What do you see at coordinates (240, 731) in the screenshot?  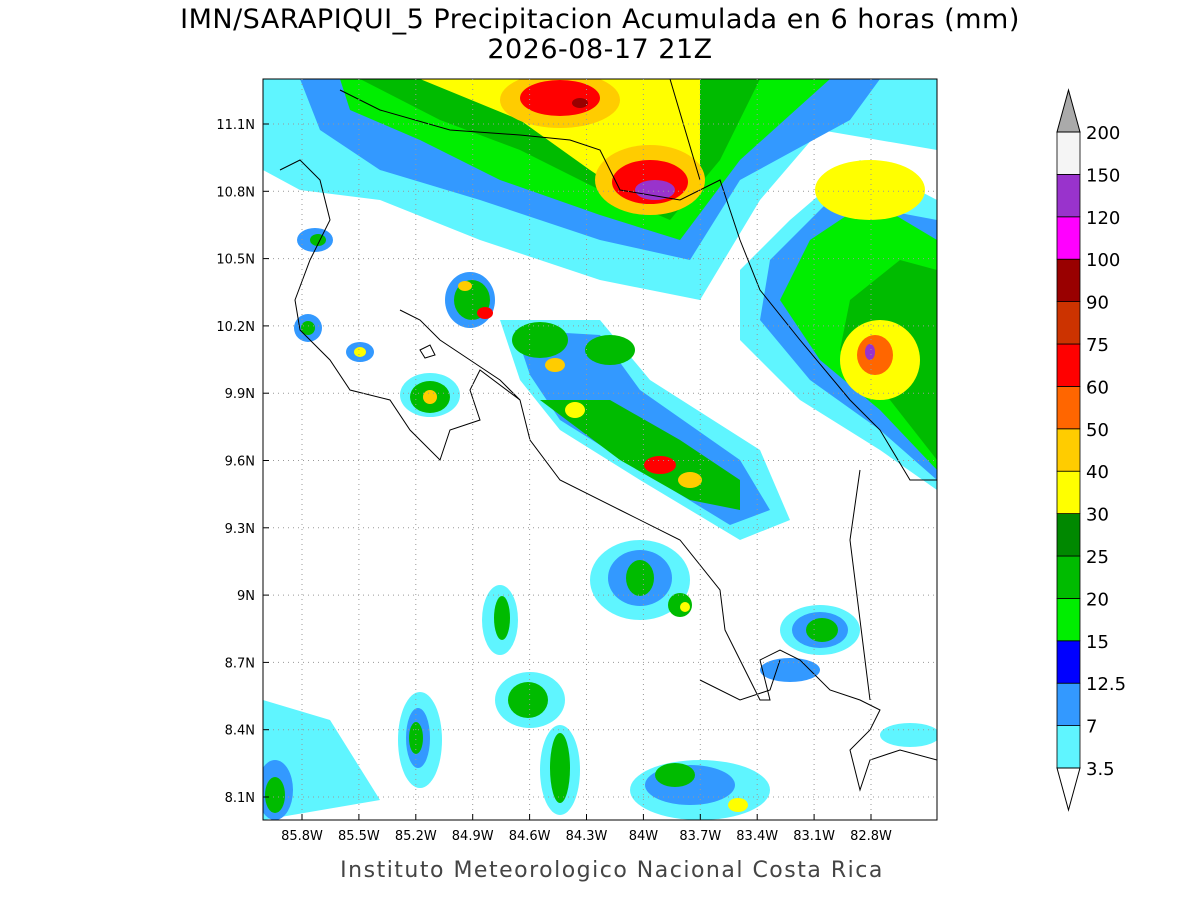 I see `y-tick-label: 8.4N` at bounding box center [240, 731].